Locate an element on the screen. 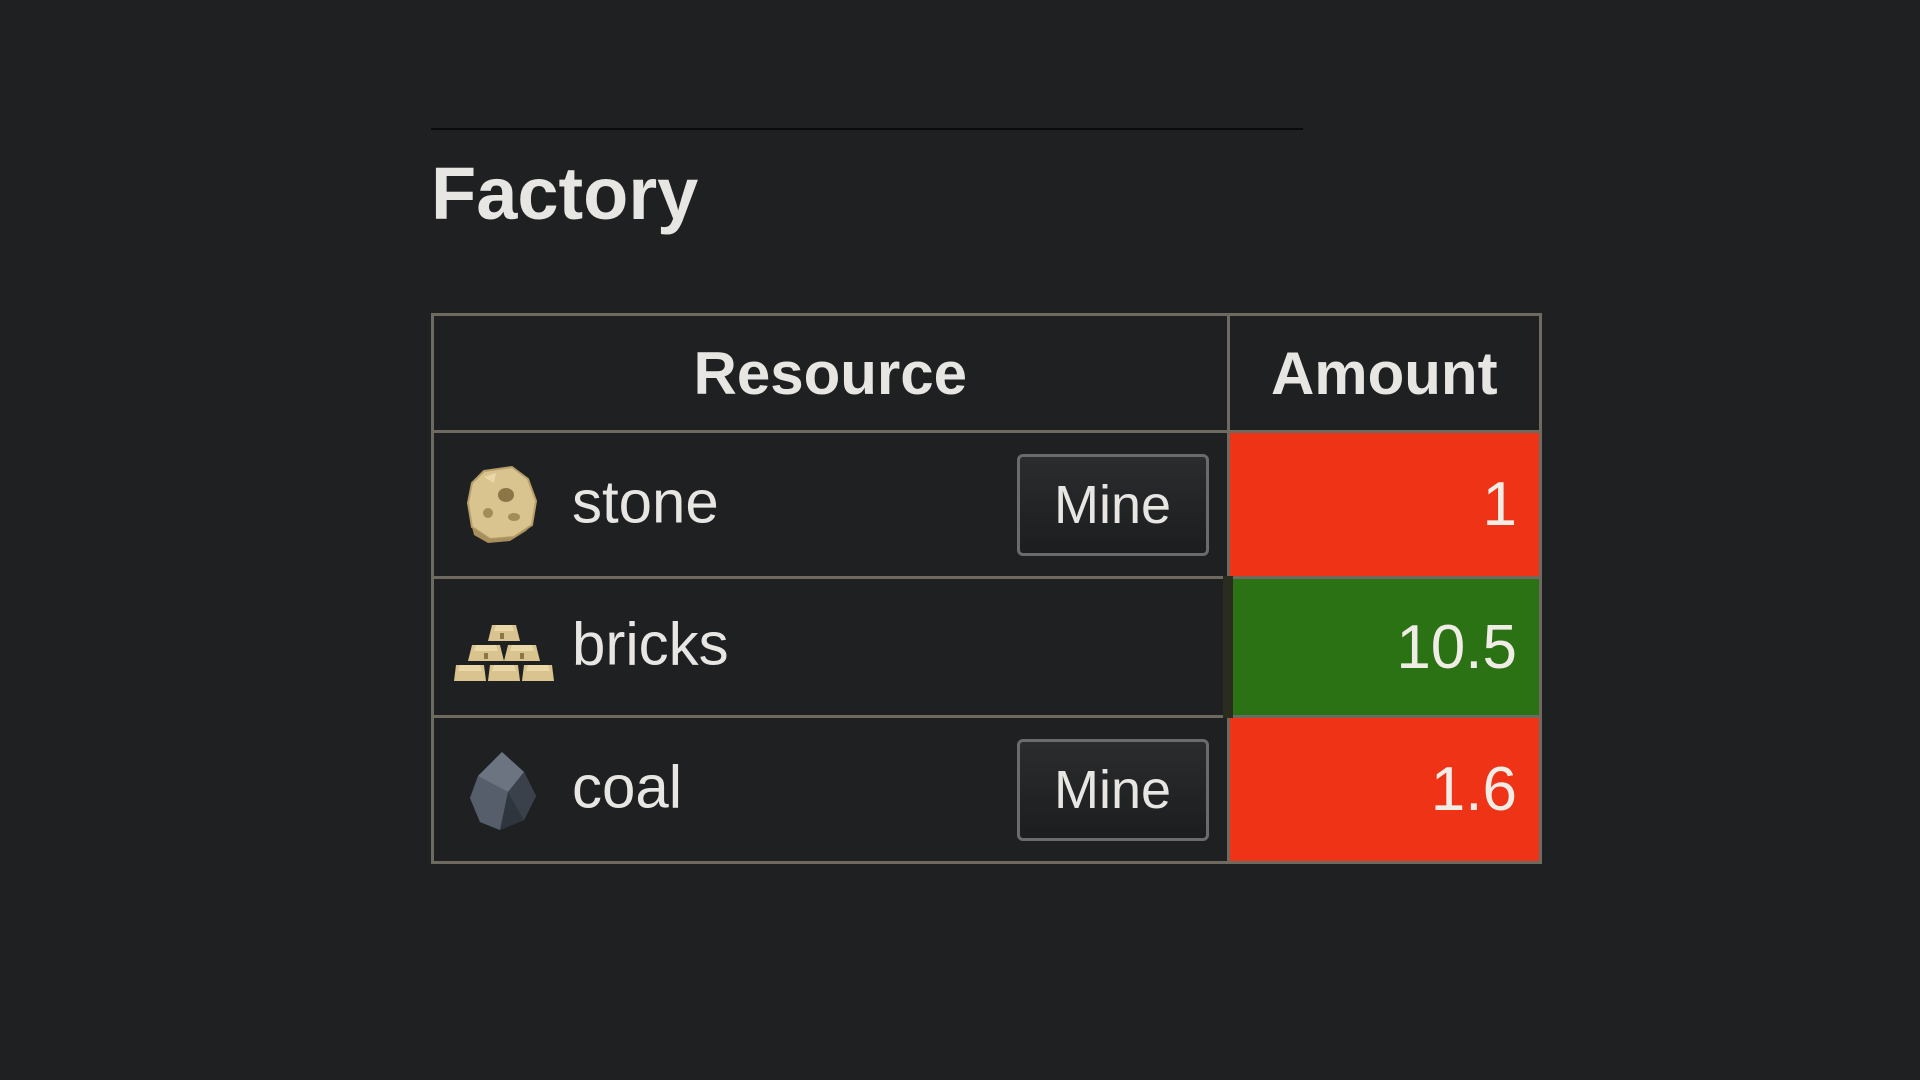 The image size is (1920, 1080). page-title: Factory is located at coordinates (565, 193).